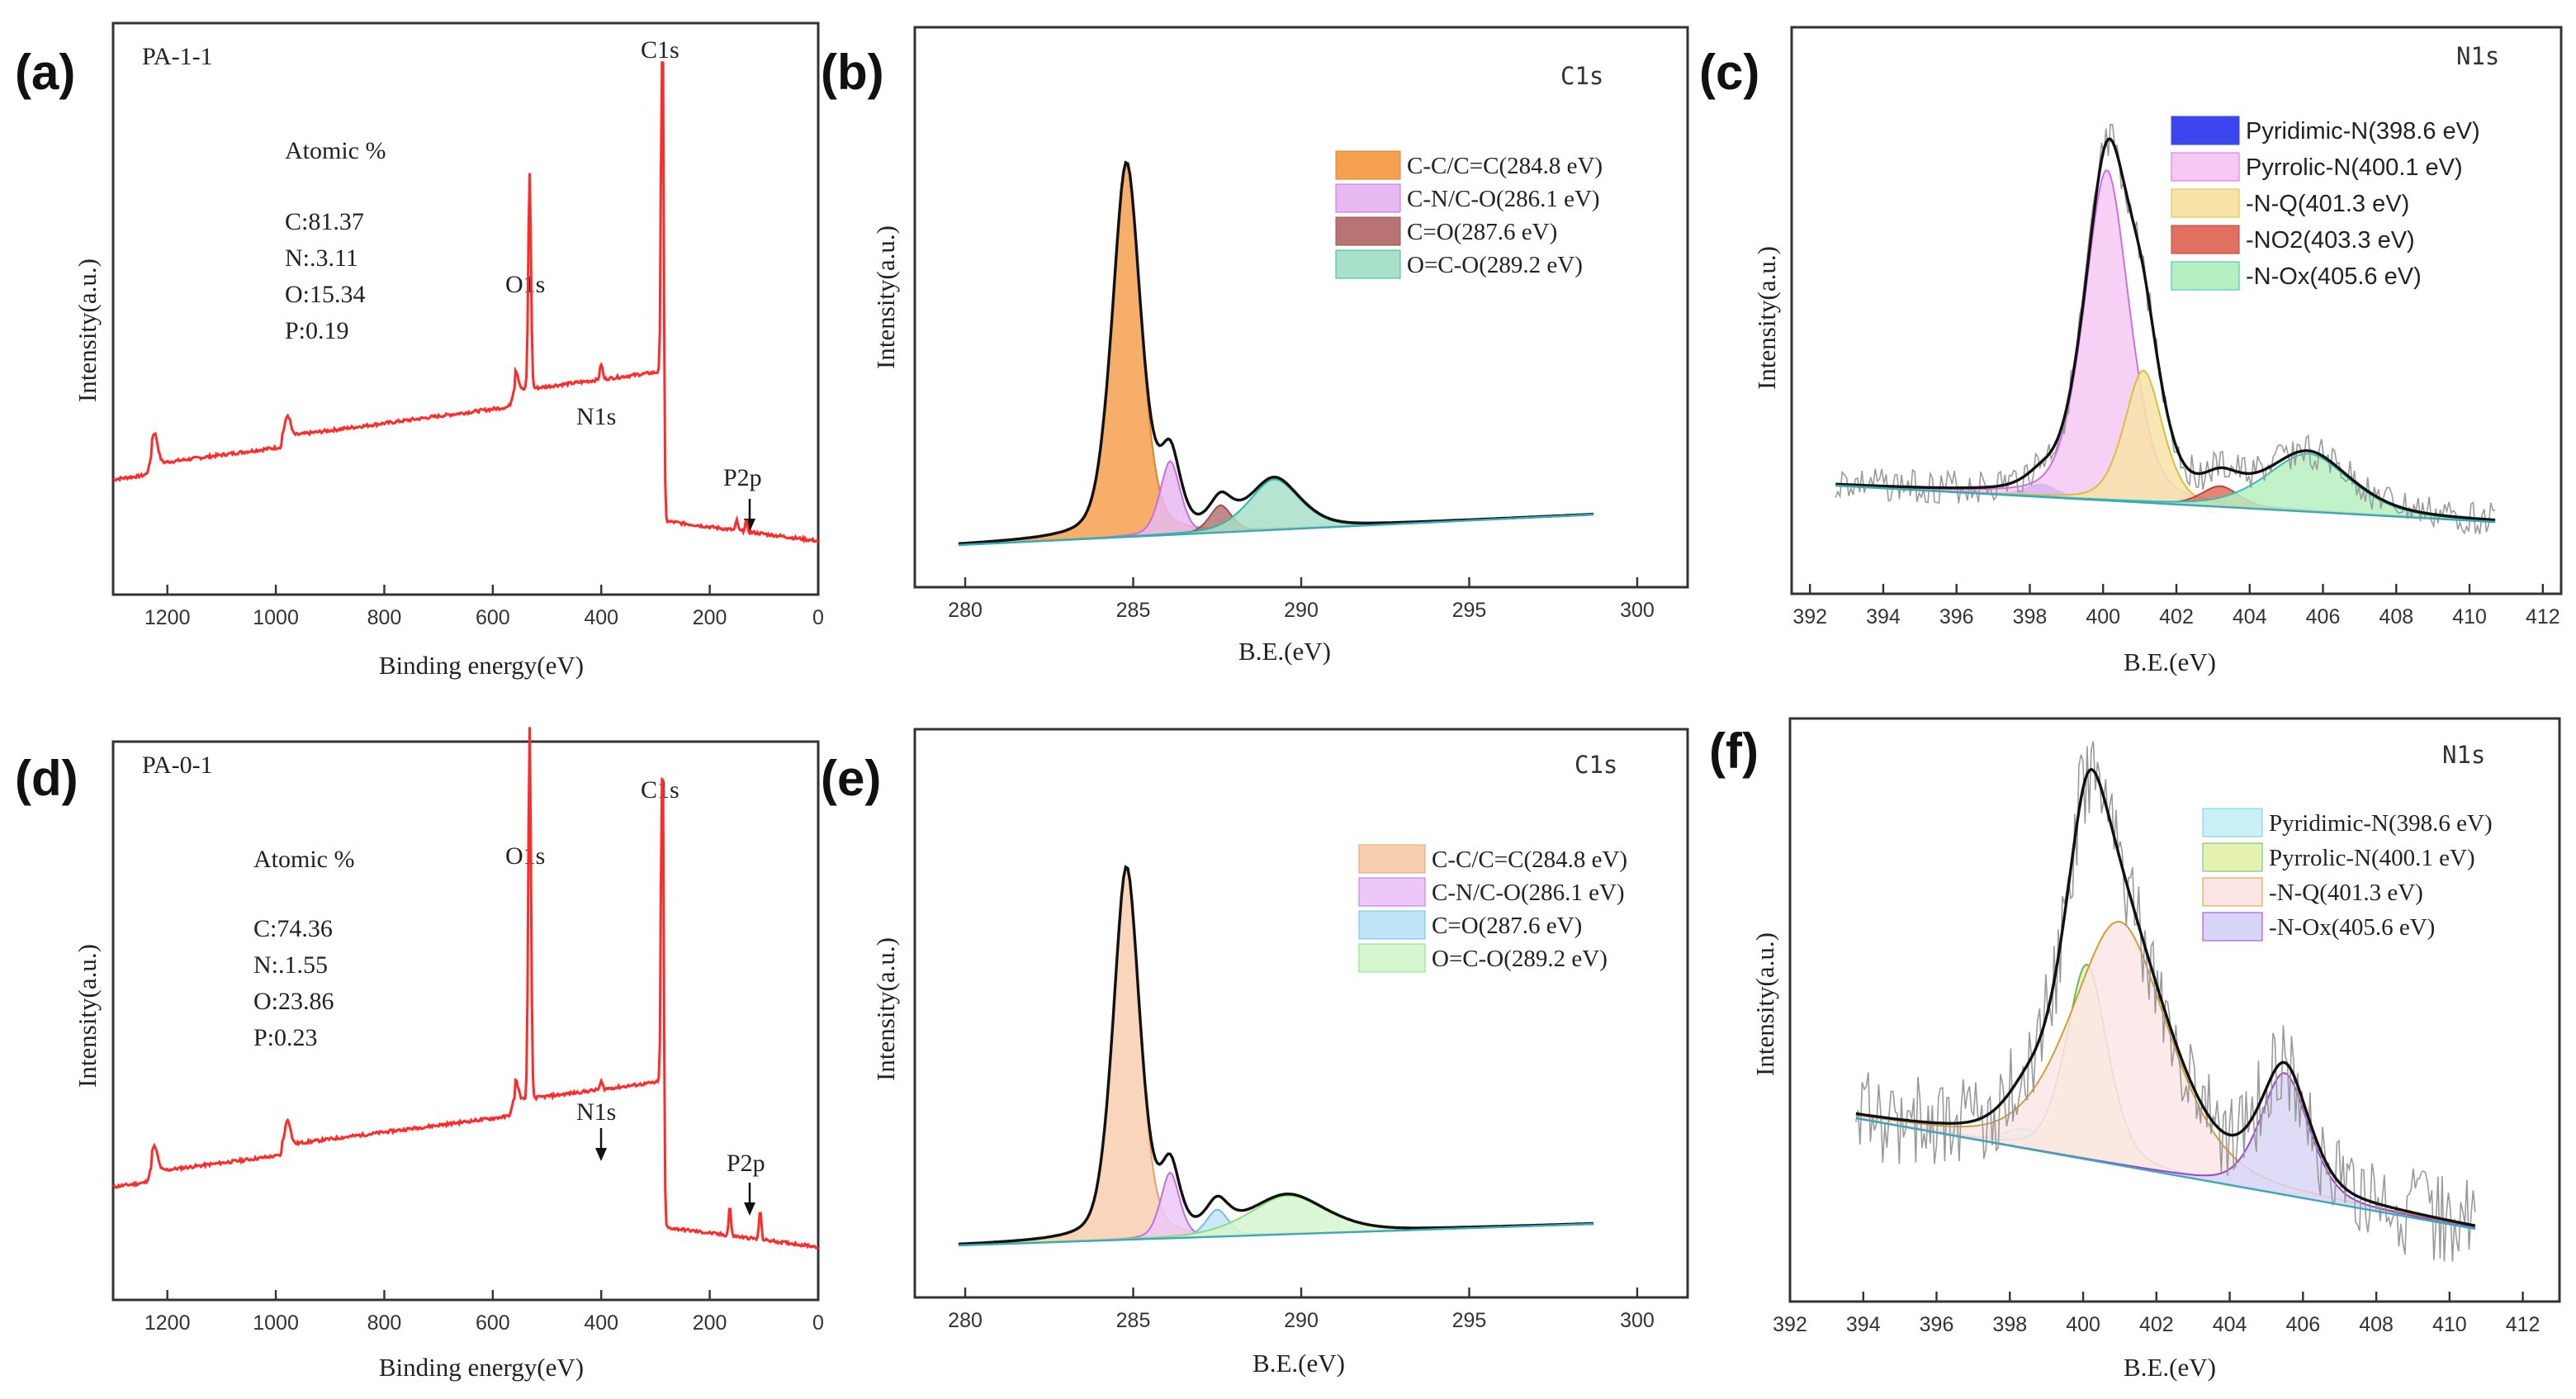  I want to click on panel-d-tag: (d), so click(46, 778).